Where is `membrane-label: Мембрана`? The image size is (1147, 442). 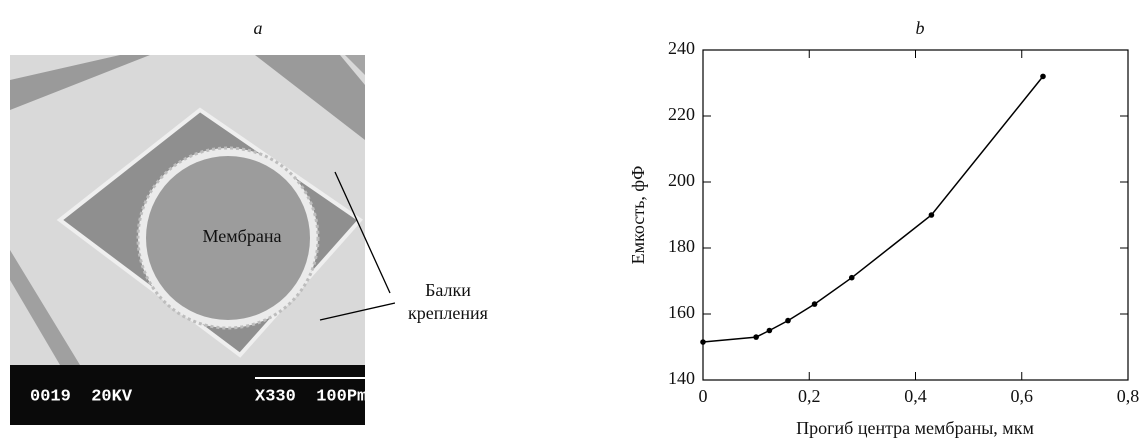
membrane-label: Мембрана is located at coordinates (242, 236).